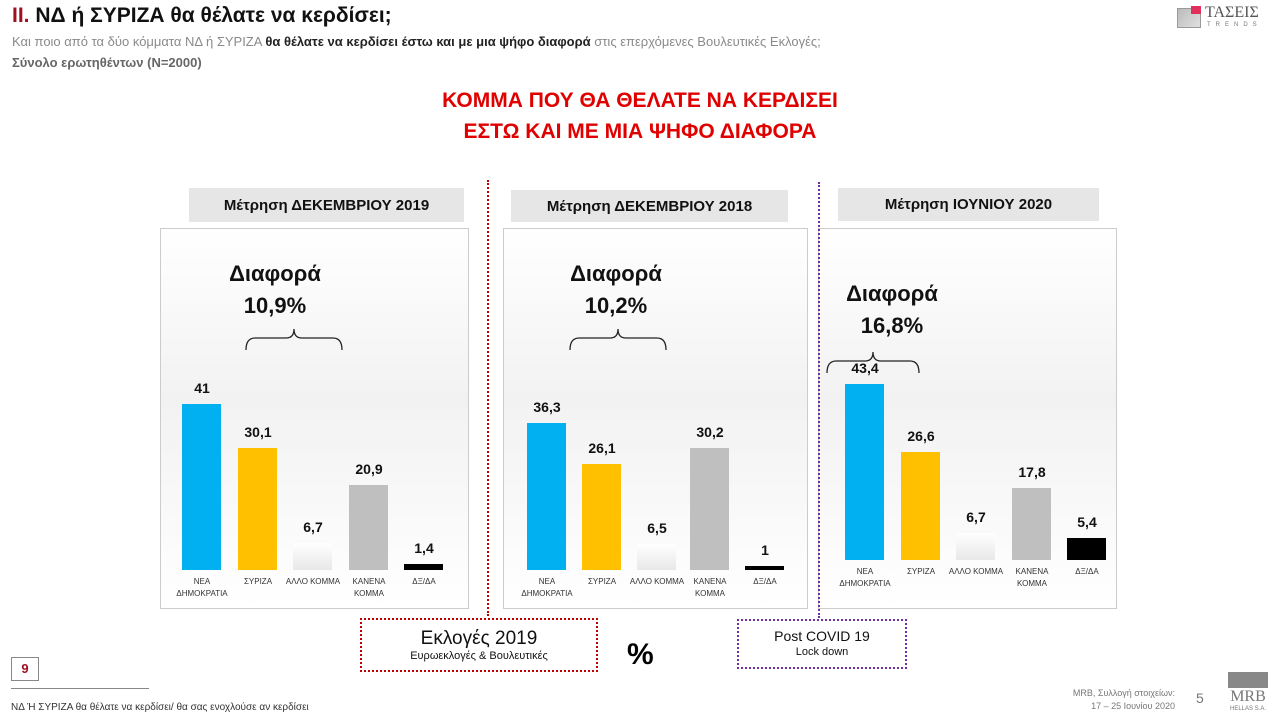  I want to click on covid-title: Post COVID 19, so click(822, 636).